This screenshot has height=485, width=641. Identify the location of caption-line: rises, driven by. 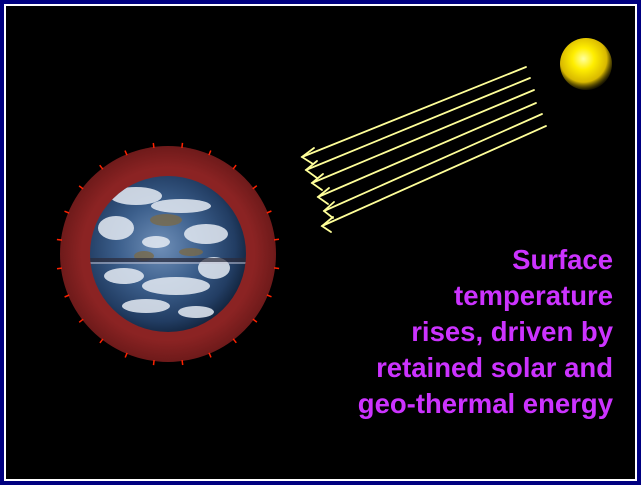
(512, 331).